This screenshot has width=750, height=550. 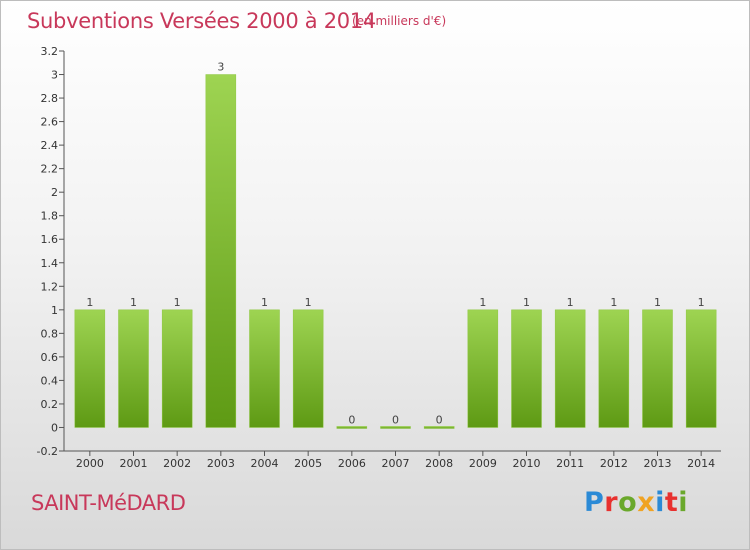 What do you see at coordinates (483, 368) in the screenshot?
I see `bar-2009` at bounding box center [483, 368].